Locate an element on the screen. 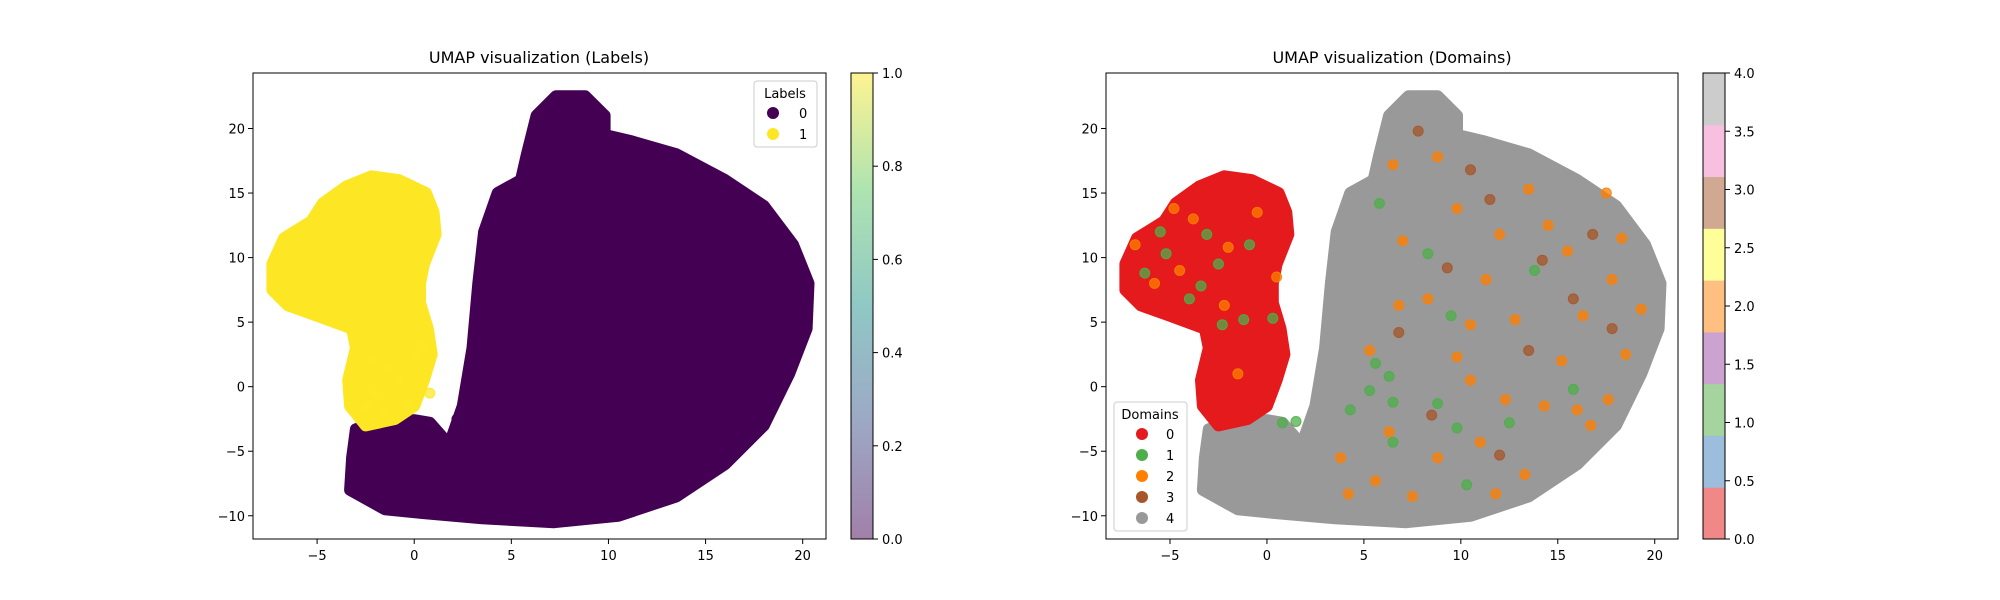 This screenshot has width=2000, height=600. colorbar-tick-label: 0.5 is located at coordinates (1744, 482).